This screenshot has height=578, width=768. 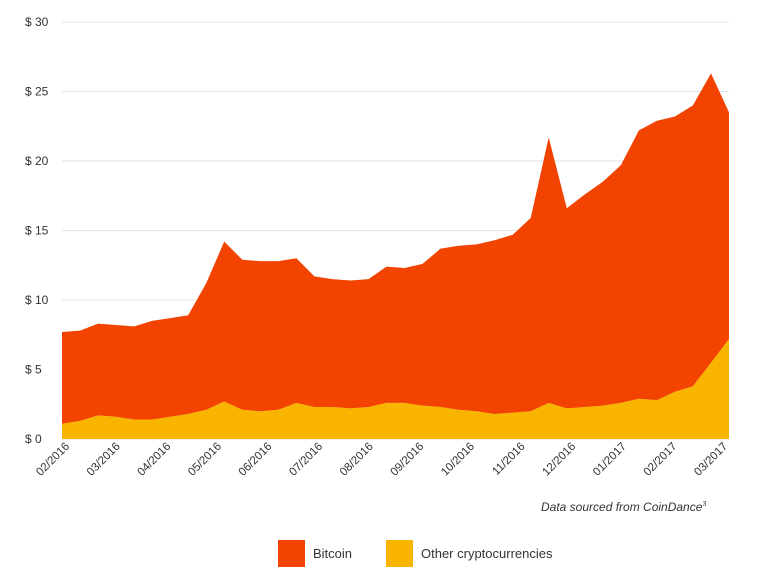 I want to click on legend-item-bitcoin: Bitcoin, so click(x=315, y=553).